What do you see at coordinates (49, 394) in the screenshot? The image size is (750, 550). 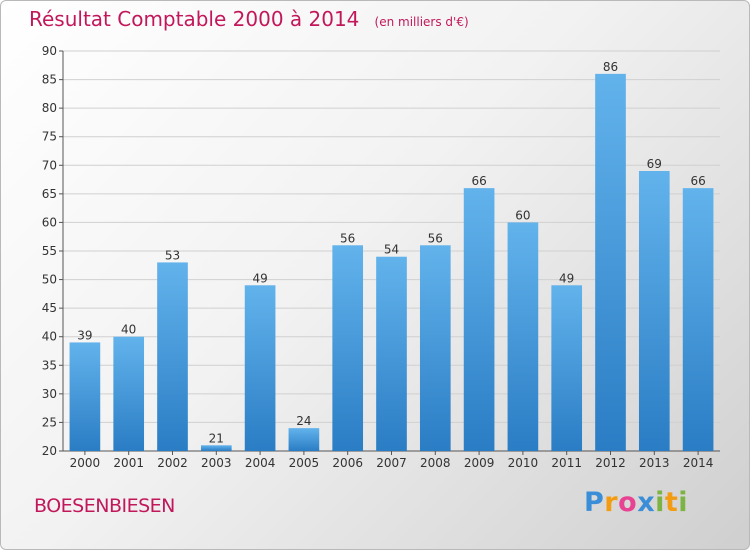 I see `y-tick-label: 30` at bounding box center [49, 394].